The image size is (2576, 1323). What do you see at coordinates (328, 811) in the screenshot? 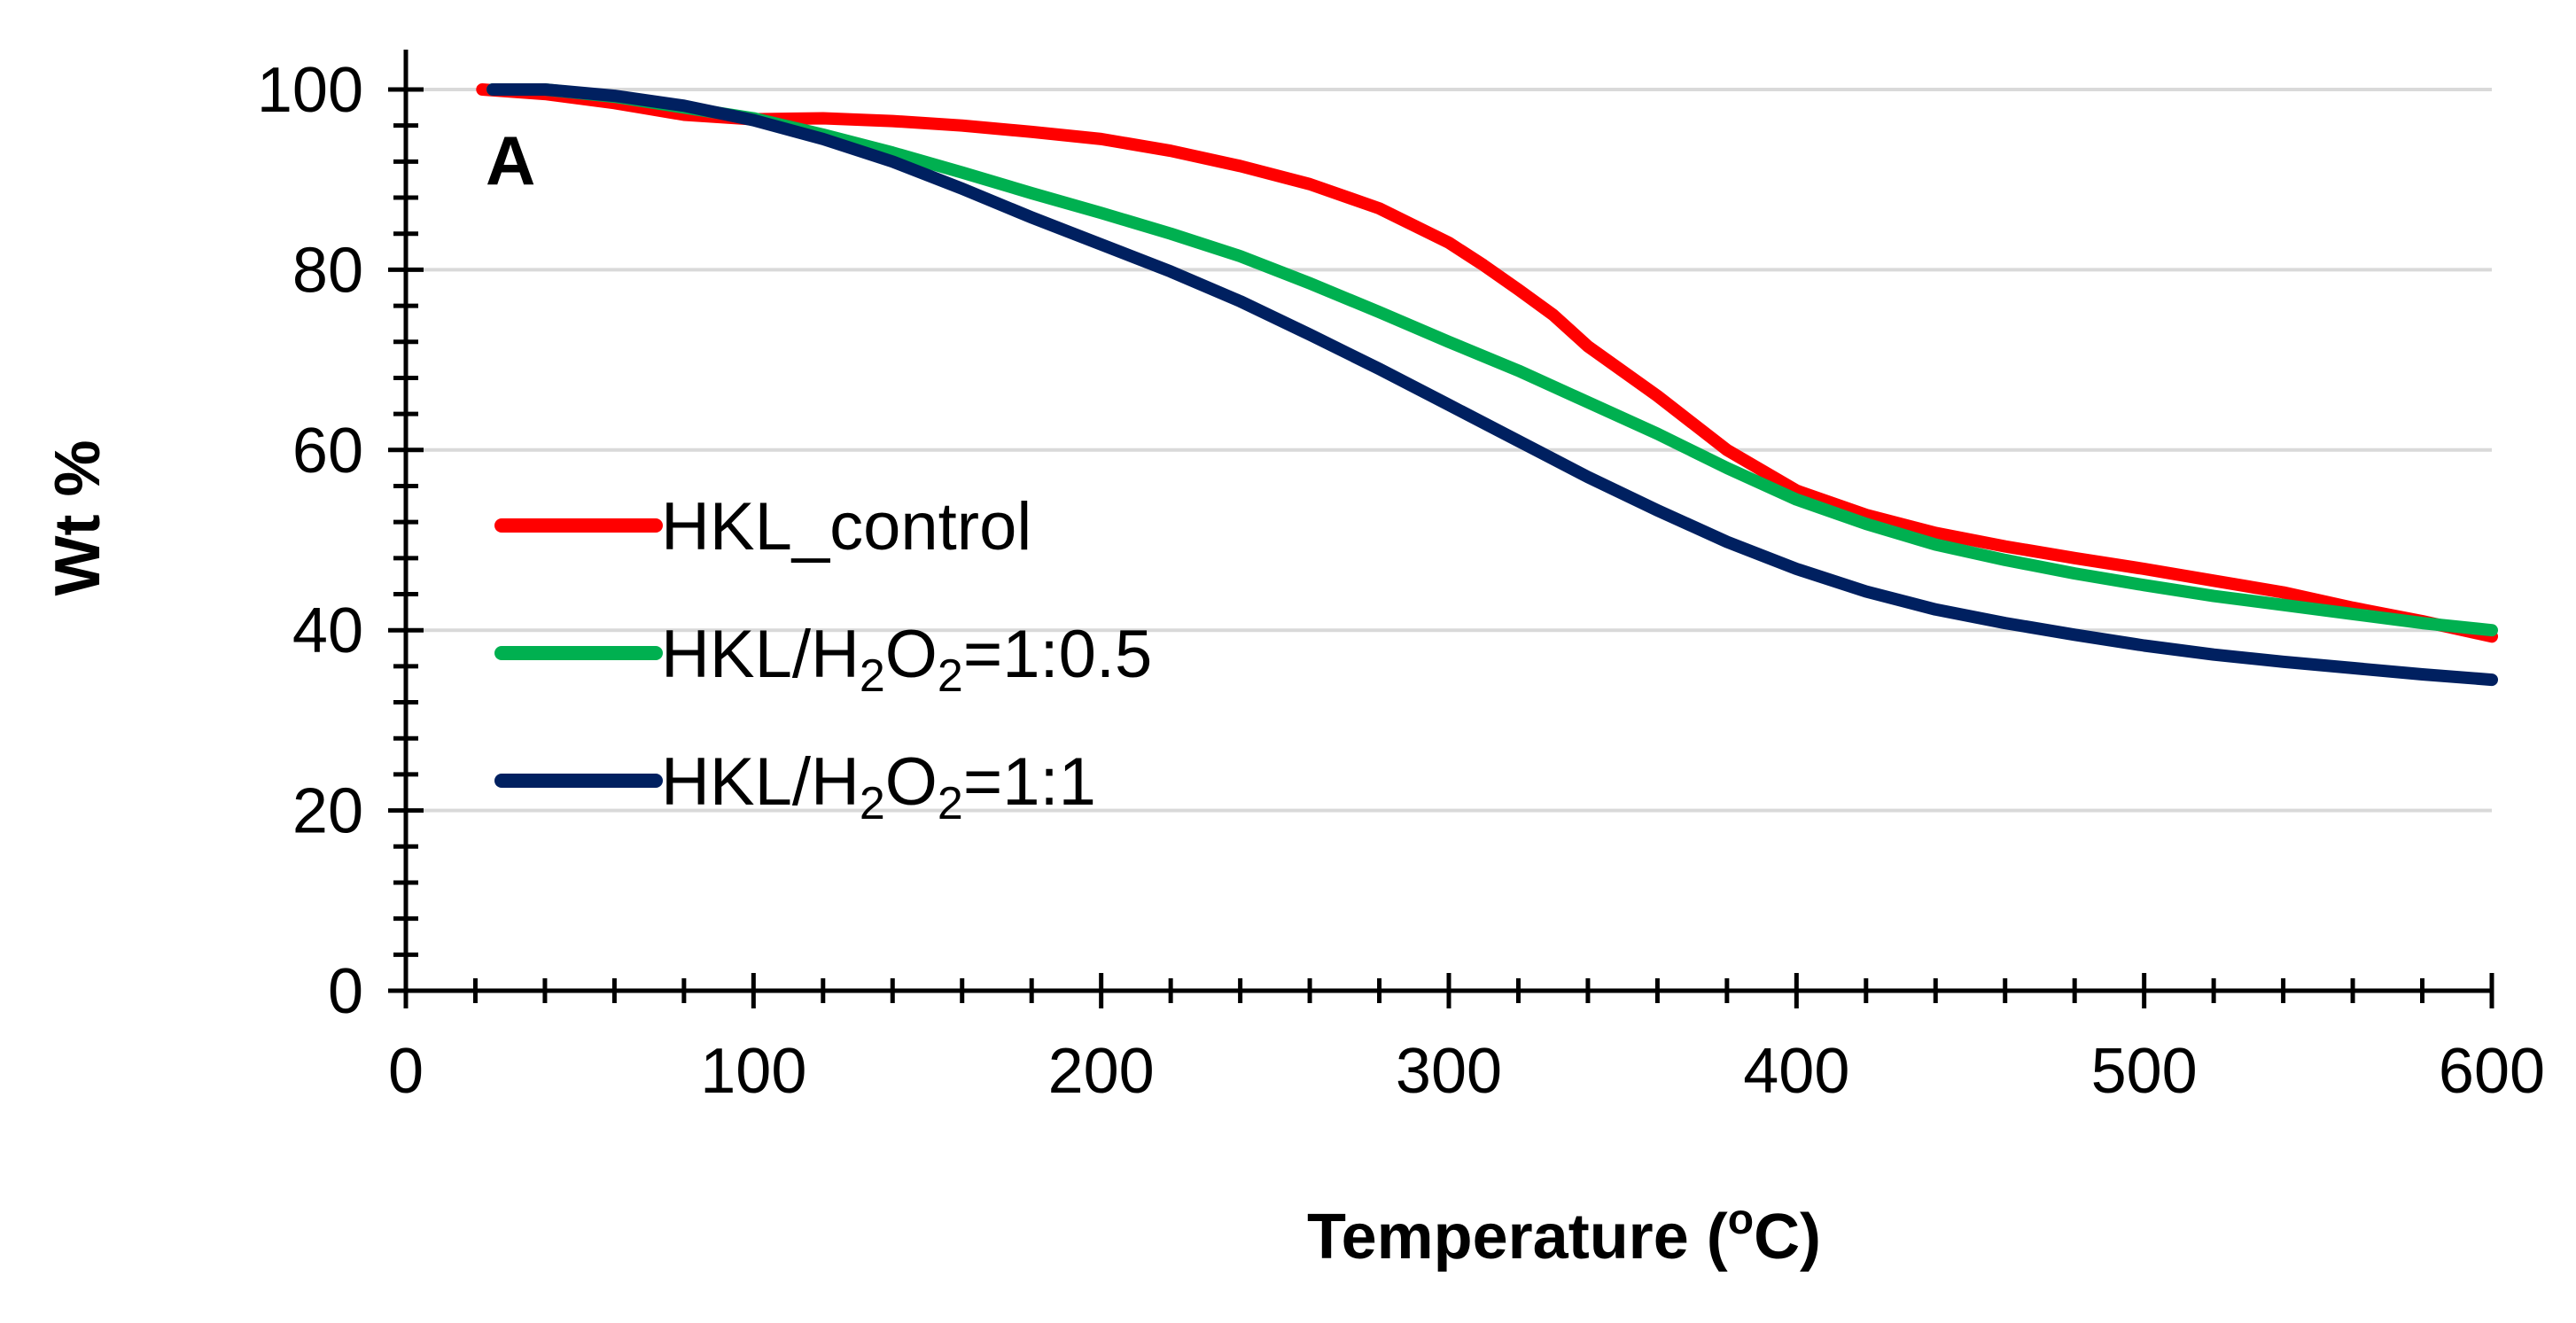
I see `y-tick-label-20: 20` at bounding box center [328, 811].